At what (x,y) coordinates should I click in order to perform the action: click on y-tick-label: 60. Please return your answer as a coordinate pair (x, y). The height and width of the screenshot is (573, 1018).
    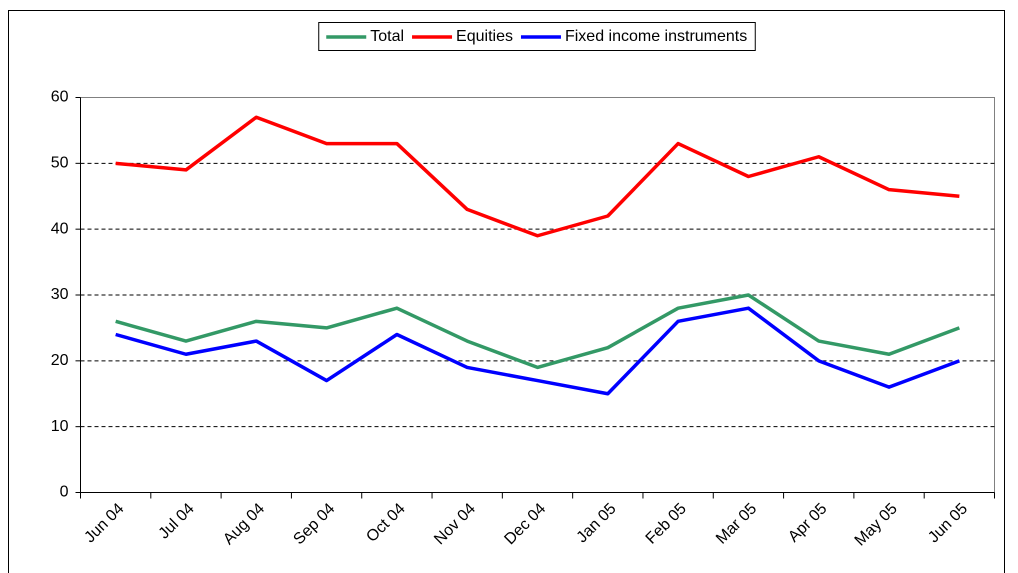
    Looking at the image, I should click on (60, 97).